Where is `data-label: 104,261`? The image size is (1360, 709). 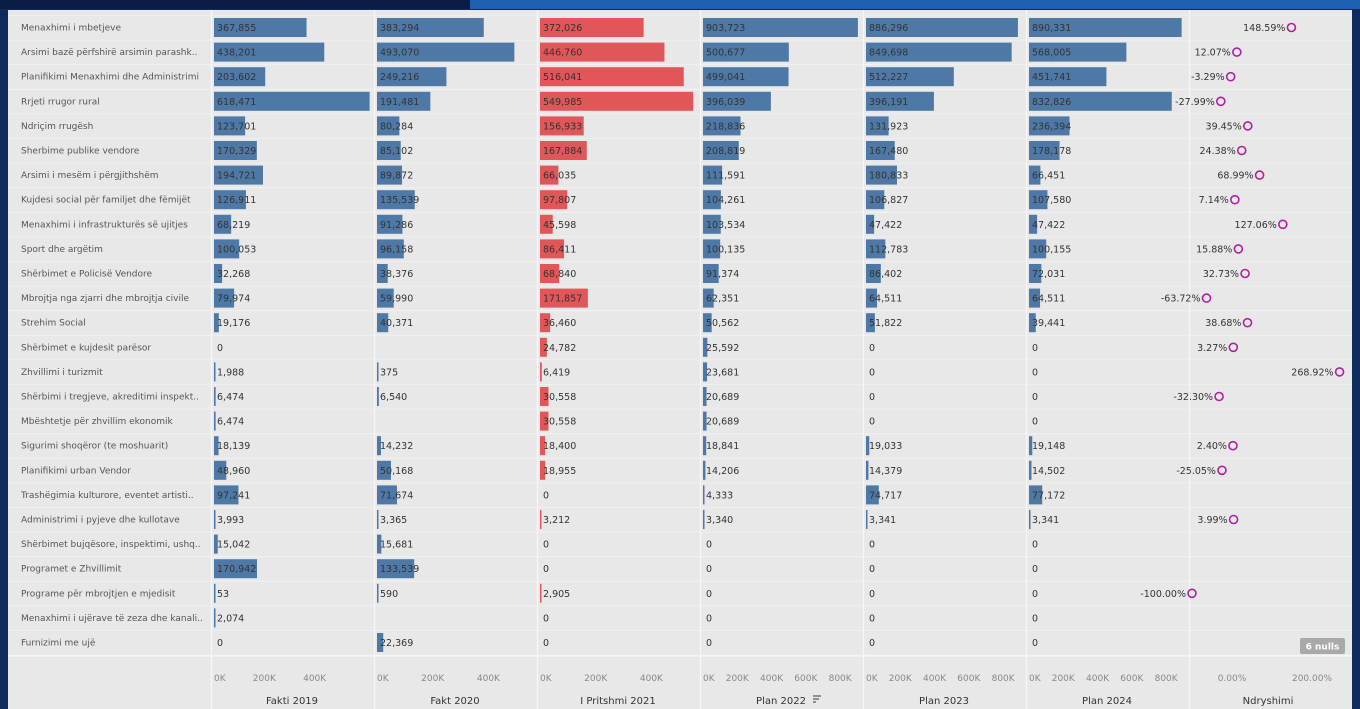
data-label: 104,261 is located at coordinates (725, 200).